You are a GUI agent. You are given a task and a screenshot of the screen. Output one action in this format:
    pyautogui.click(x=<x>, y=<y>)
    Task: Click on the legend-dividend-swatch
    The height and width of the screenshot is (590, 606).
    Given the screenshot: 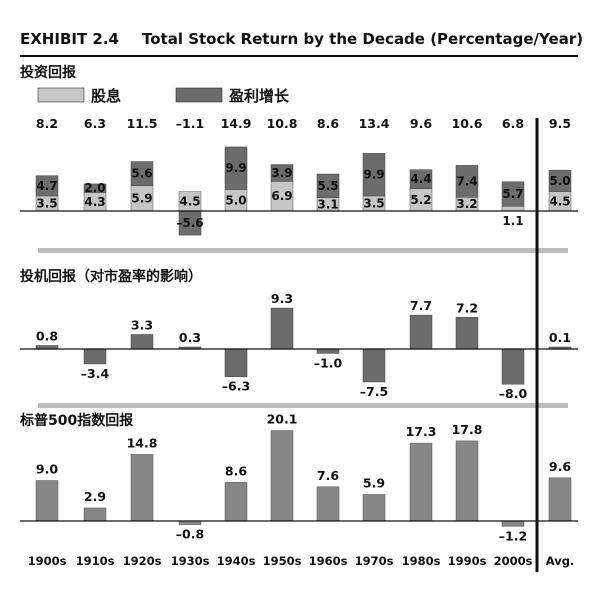 What is the action you would take?
    pyautogui.click(x=61, y=95)
    